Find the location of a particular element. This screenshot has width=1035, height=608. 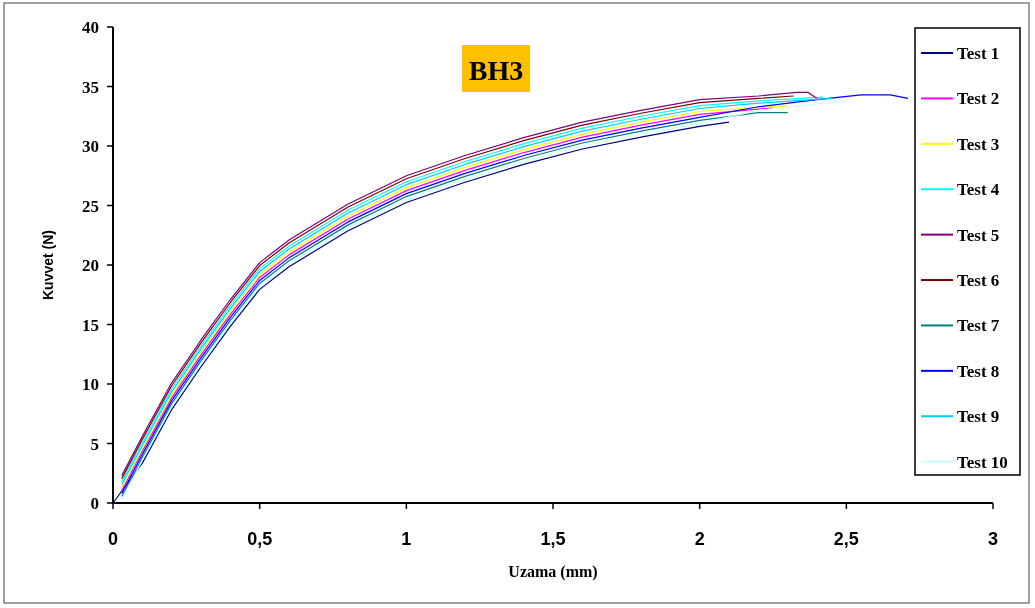

legend-label: Test 6 is located at coordinates (978, 281).